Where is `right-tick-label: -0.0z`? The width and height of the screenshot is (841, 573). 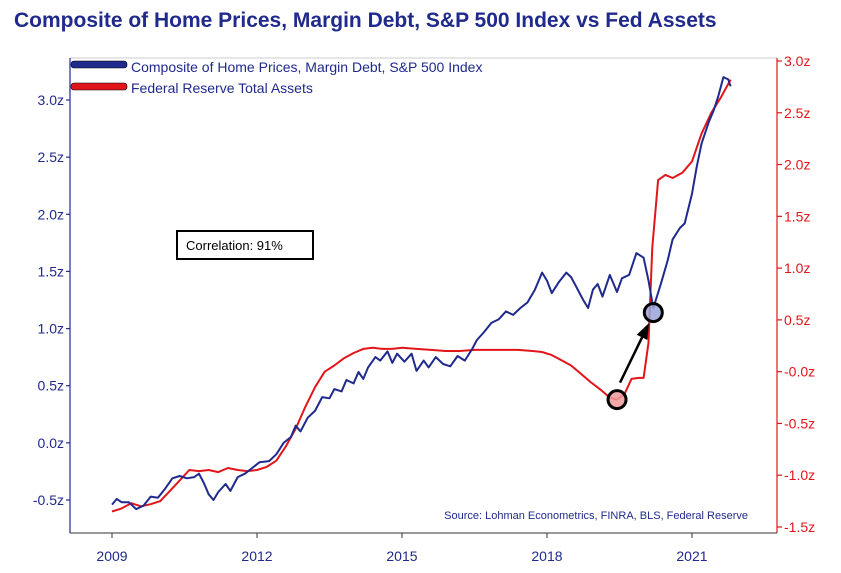
right-tick-label: -0.0z is located at coordinates (799, 372).